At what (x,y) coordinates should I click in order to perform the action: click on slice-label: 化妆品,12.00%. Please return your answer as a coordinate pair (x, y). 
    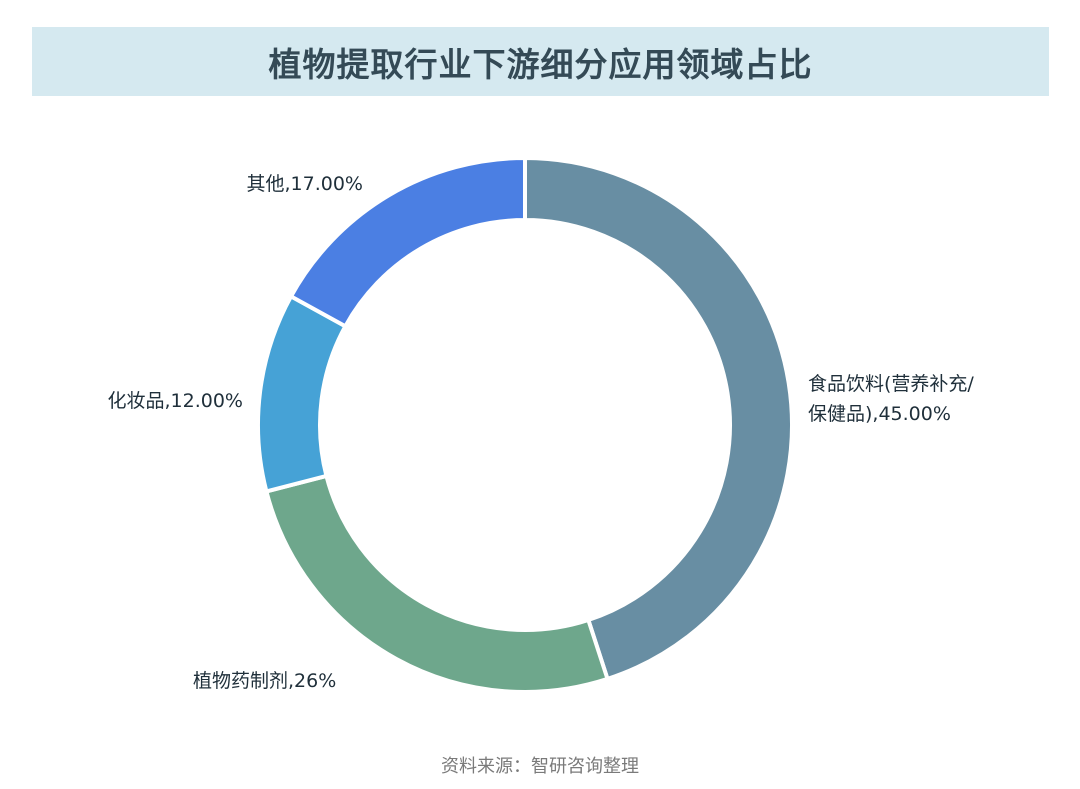
    Looking at the image, I should click on (176, 401).